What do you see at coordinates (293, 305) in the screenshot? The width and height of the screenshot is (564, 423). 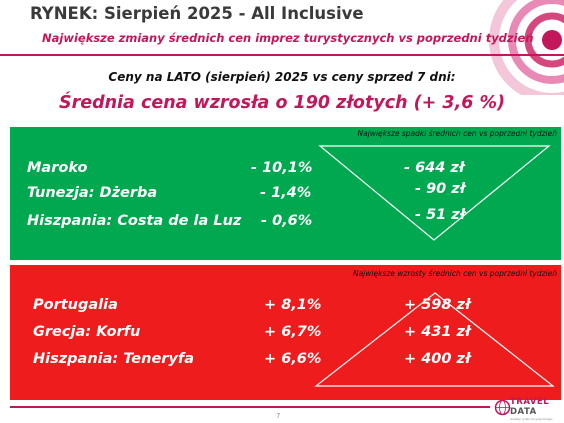 I see `increase-percent: + 8,1%` at bounding box center [293, 305].